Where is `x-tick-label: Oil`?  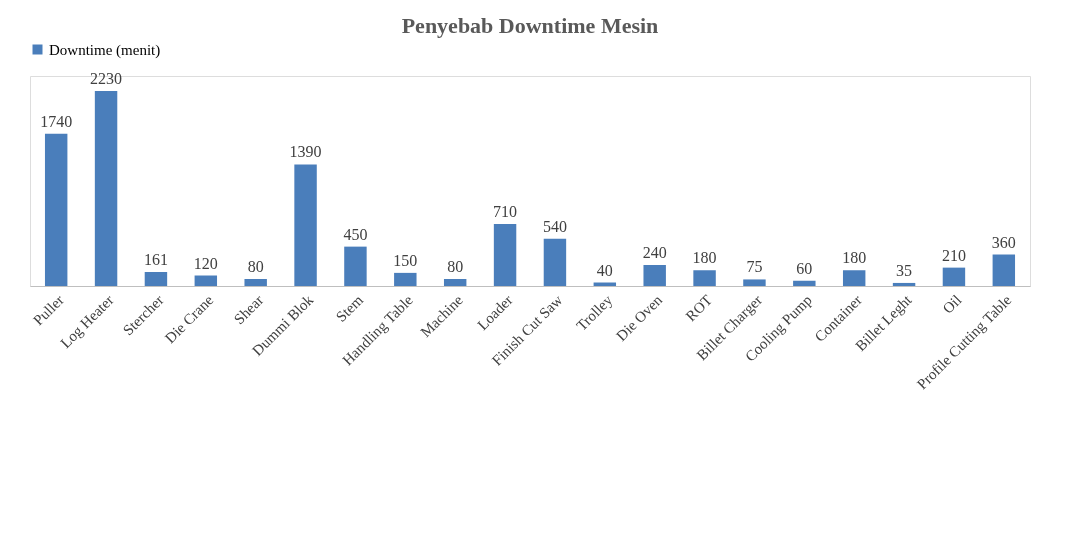
x-tick-label: Oil is located at coordinates (952, 304).